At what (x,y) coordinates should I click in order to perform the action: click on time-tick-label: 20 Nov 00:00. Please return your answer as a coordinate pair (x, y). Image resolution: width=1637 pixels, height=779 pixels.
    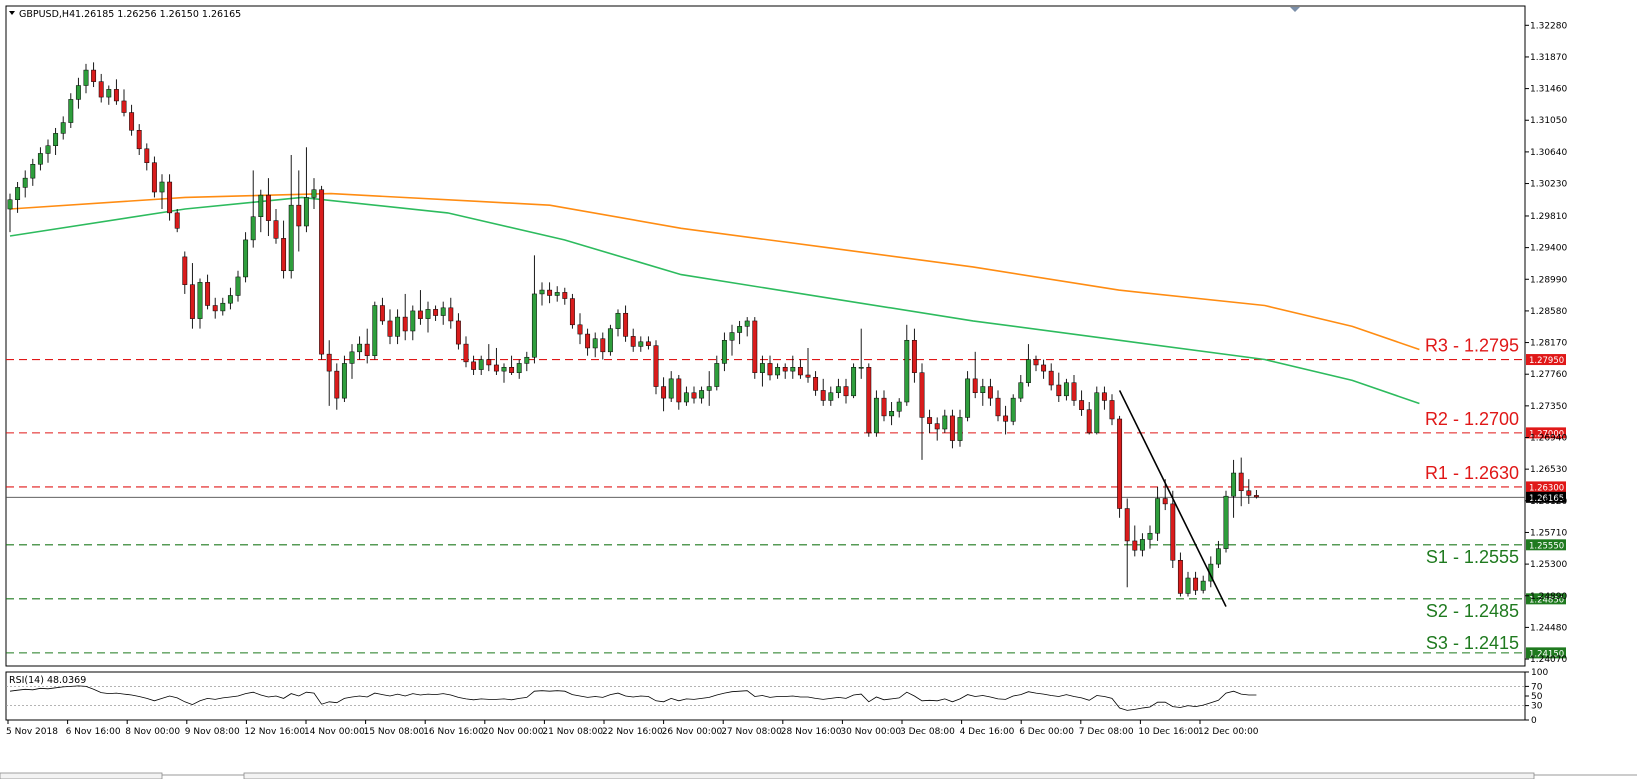
    Looking at the image, I should click on (513, 732).